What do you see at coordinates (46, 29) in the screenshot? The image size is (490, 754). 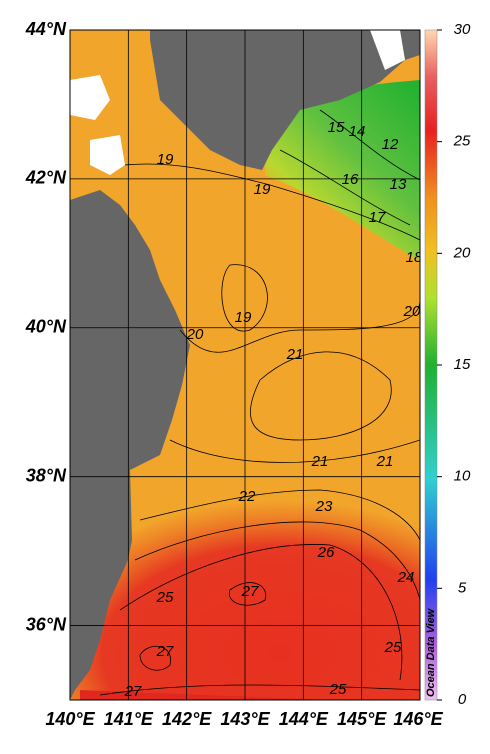 I see `y-tick-label: 44°N` at bounding box center [46, 29].